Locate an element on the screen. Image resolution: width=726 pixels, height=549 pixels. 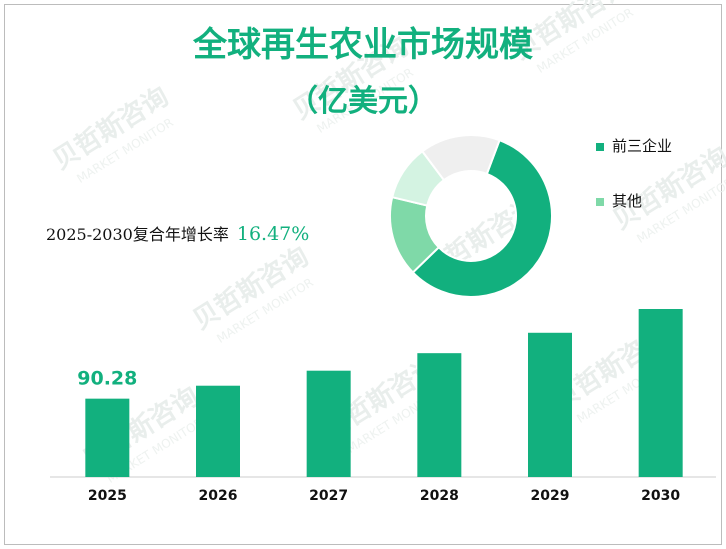
cagr-value: 16.47% is located at coordinates (273, 234).